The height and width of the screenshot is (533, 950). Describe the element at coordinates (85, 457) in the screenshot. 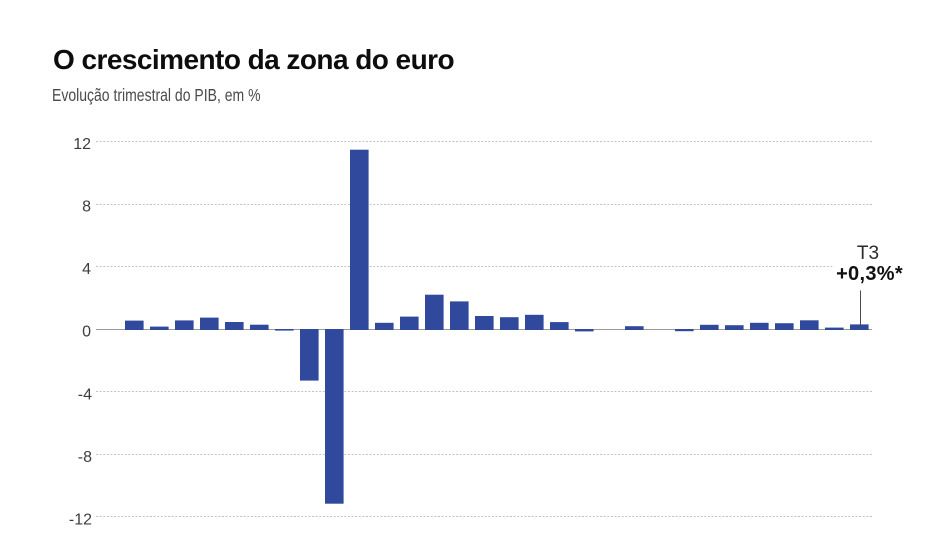

I see `svg-text: -8` at that location.